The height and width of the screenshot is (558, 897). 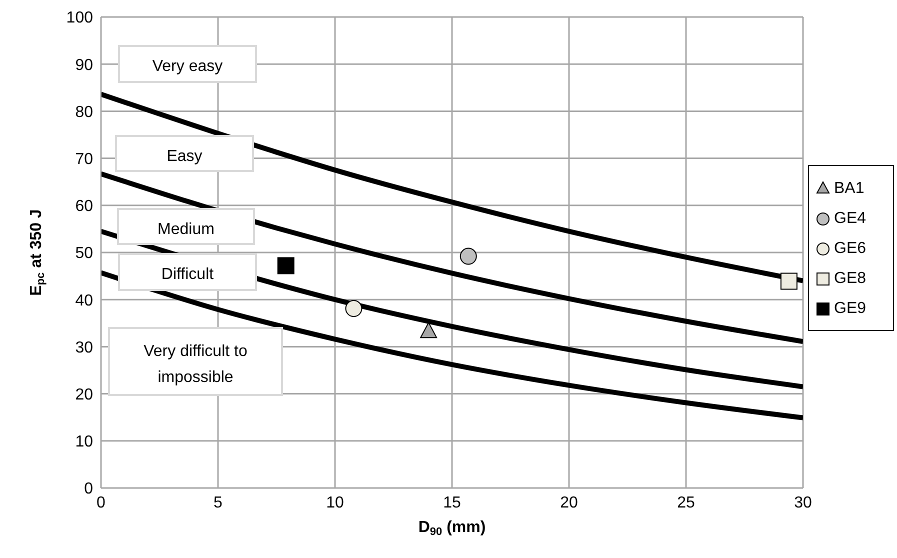 I want to click on text-box: Very easy, so click(x=187, y=64).